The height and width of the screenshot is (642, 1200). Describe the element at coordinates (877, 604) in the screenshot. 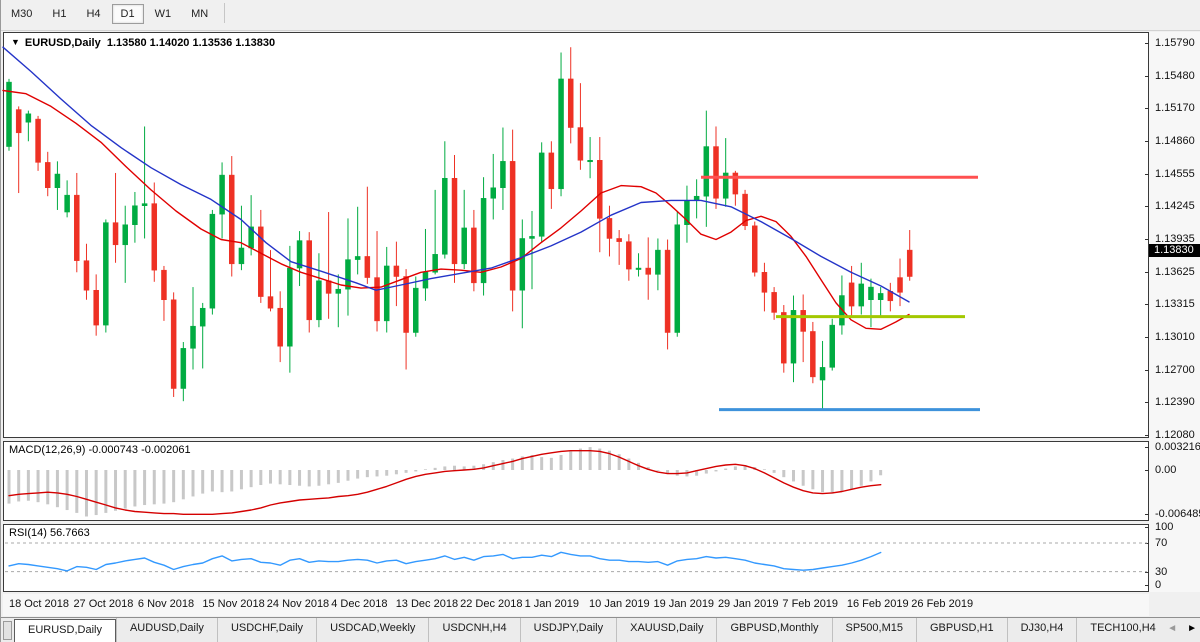

I see `date-axis-label: 16 Feb 2019` at that location.